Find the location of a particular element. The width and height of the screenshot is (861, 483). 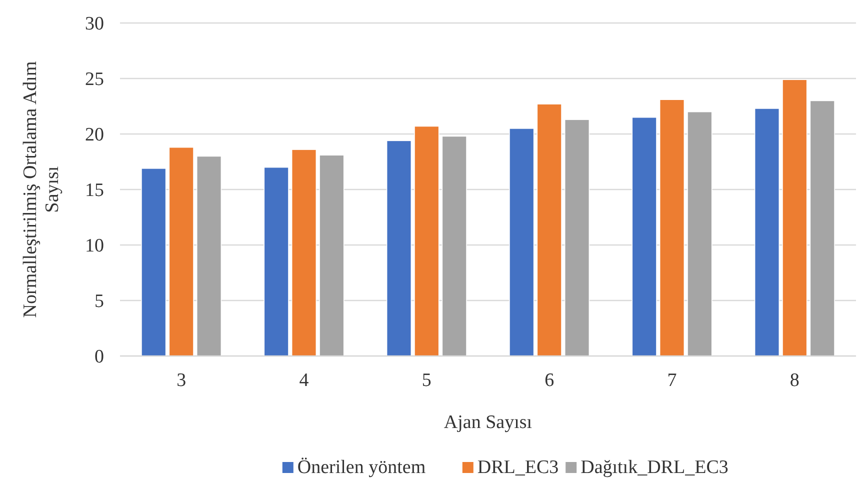

y-tick-label: 5 is located at coordinates (99, 301).